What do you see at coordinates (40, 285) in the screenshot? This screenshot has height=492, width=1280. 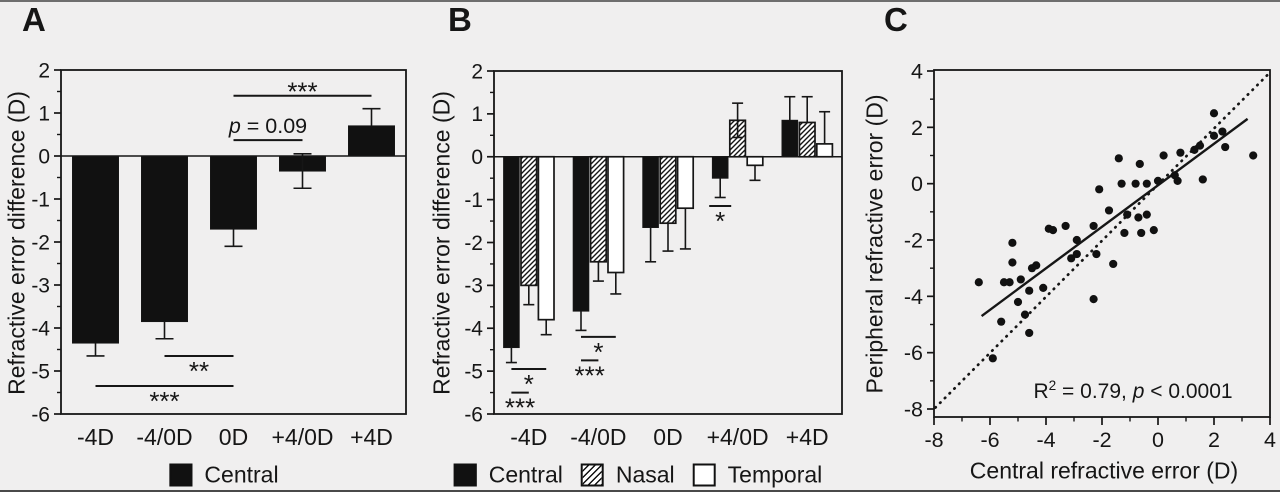 I see `A-y-tick-label: -3` at bounding box center [40, 285].